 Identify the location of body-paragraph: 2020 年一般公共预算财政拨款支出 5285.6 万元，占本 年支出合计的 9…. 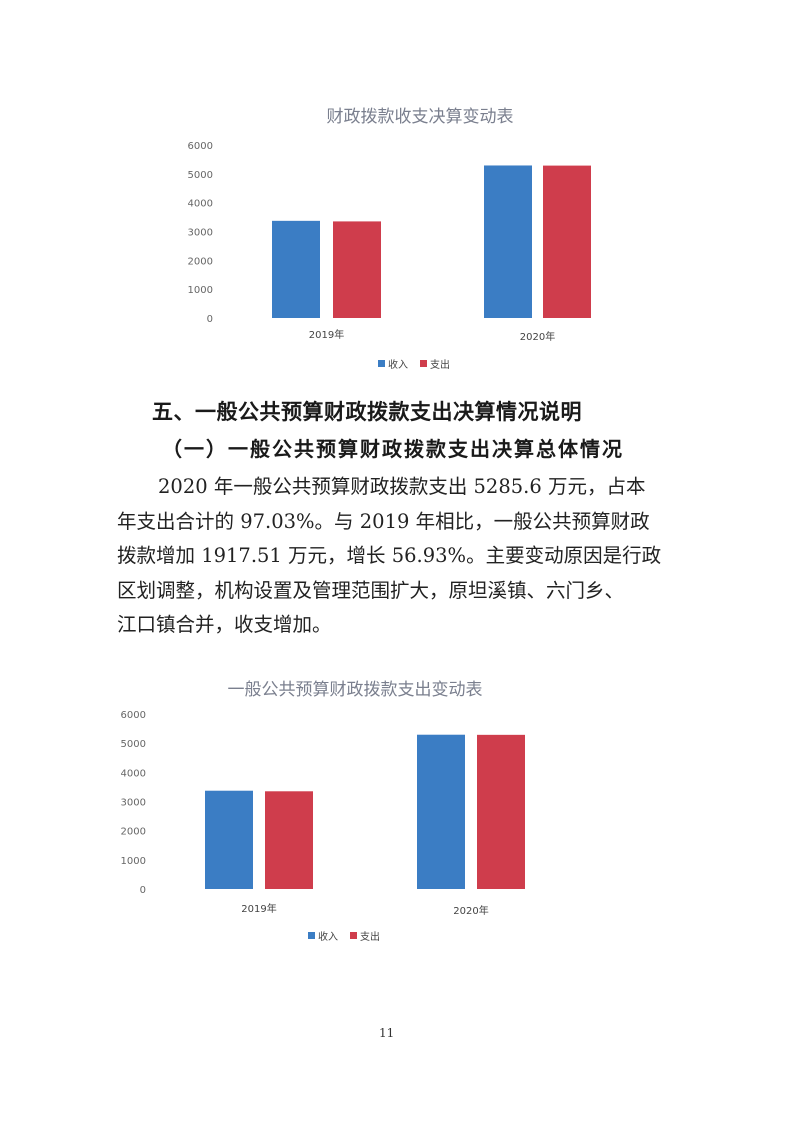
(402, 556).